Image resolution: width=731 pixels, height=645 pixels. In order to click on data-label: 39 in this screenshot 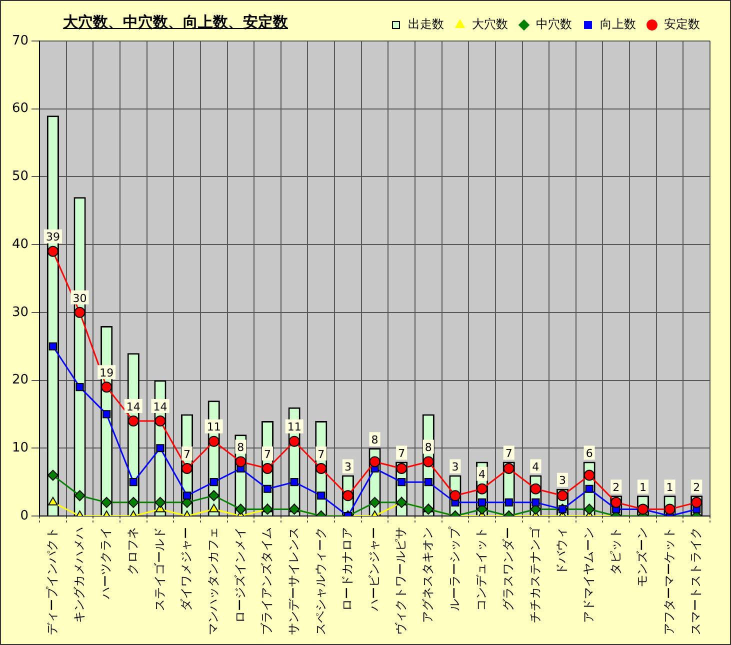, I will do `click(53, 237)`.